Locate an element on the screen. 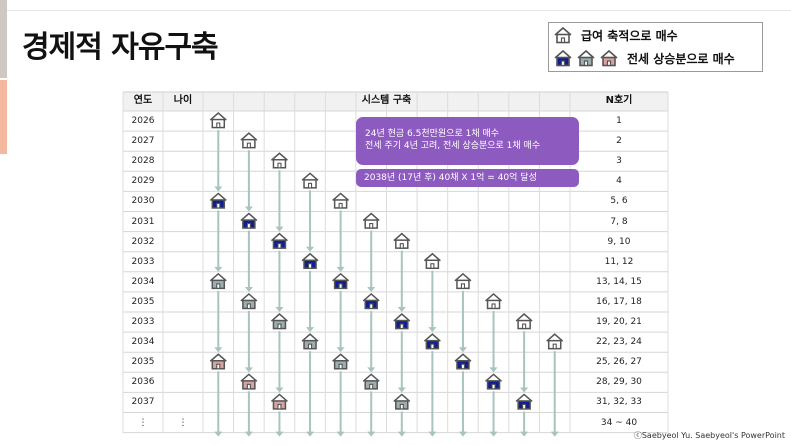 The height and width of the screenshot is (445, 791). table-header-bg is located at coordinates (395, 101).